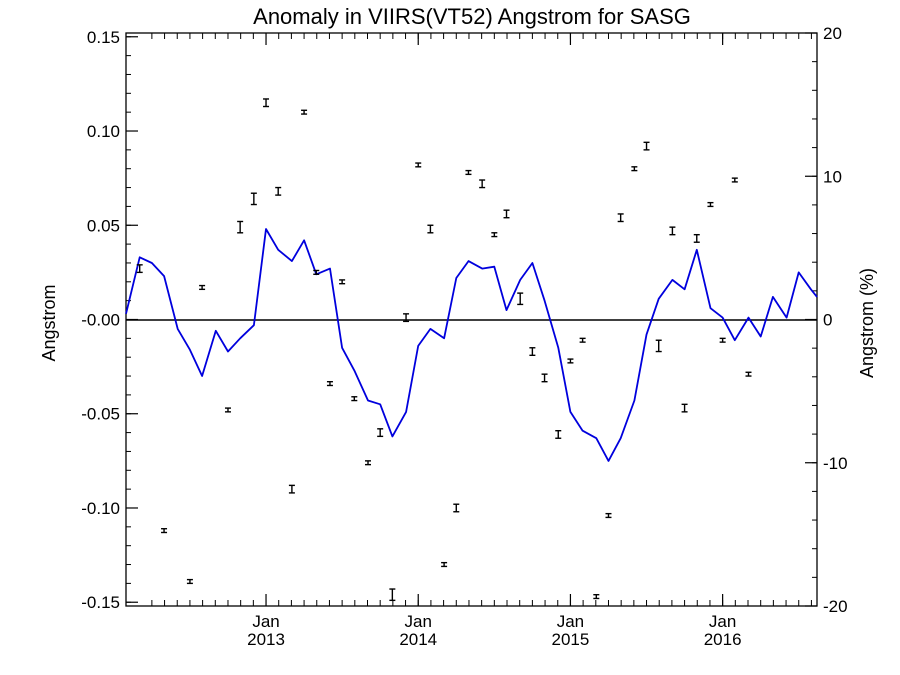  Describe the element at coordinates (835, 463) in the screenshot. I see `y2-tick-label: -10` at that location.